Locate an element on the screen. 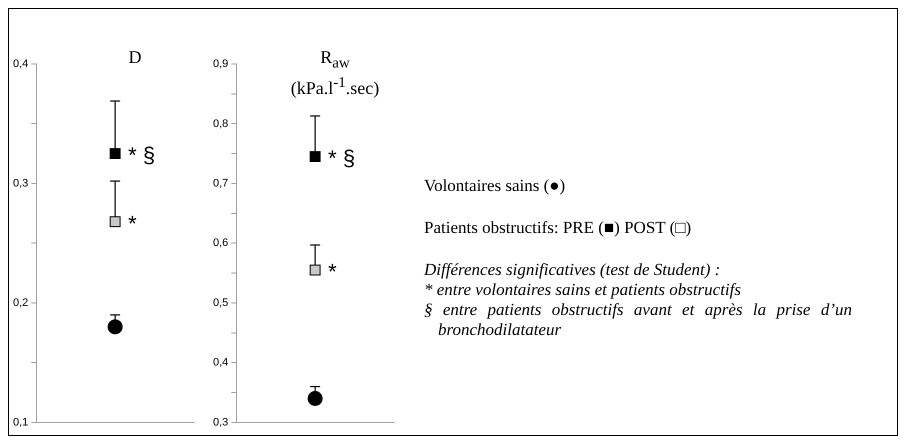 The image size is (905, 443). chart-title: R$_{aw}$ is located at coordinates (335, 59).